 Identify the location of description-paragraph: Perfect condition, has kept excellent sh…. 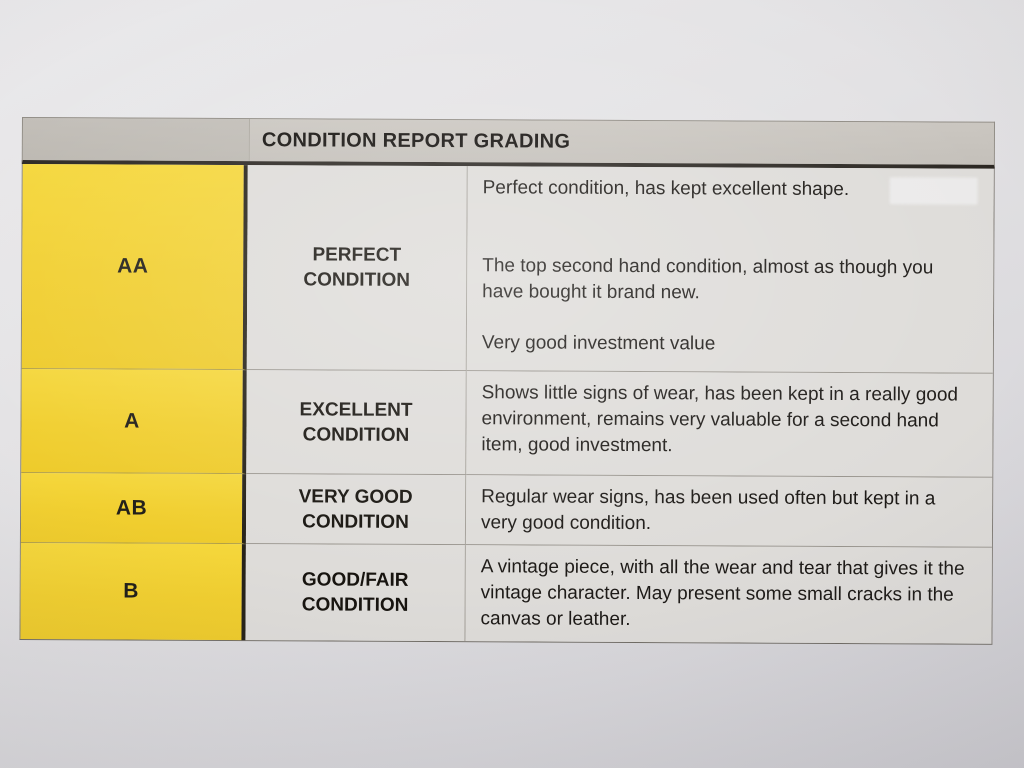
(666, 189).